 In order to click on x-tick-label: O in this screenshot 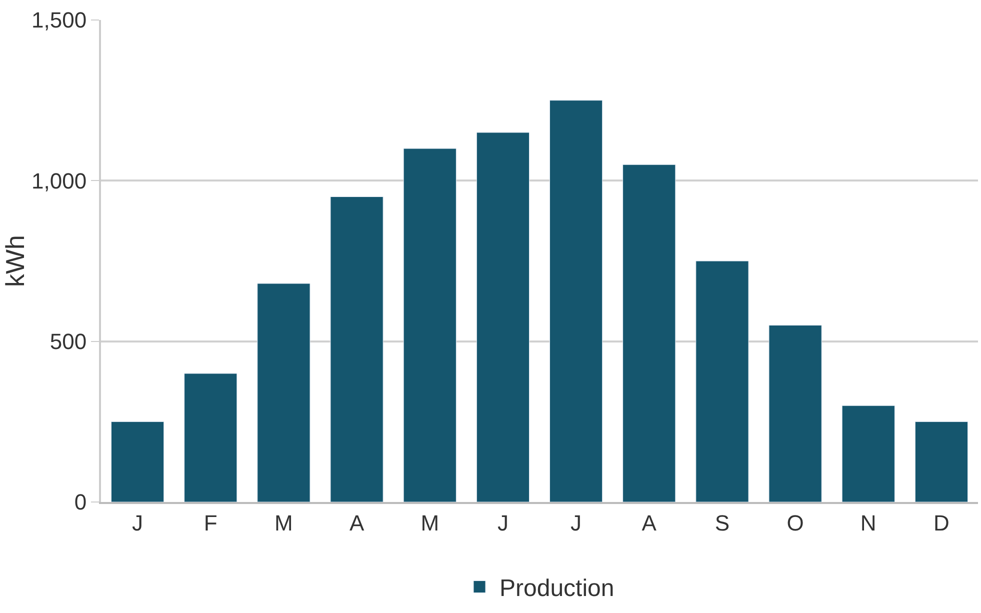, I will do `click(795, 523)`.